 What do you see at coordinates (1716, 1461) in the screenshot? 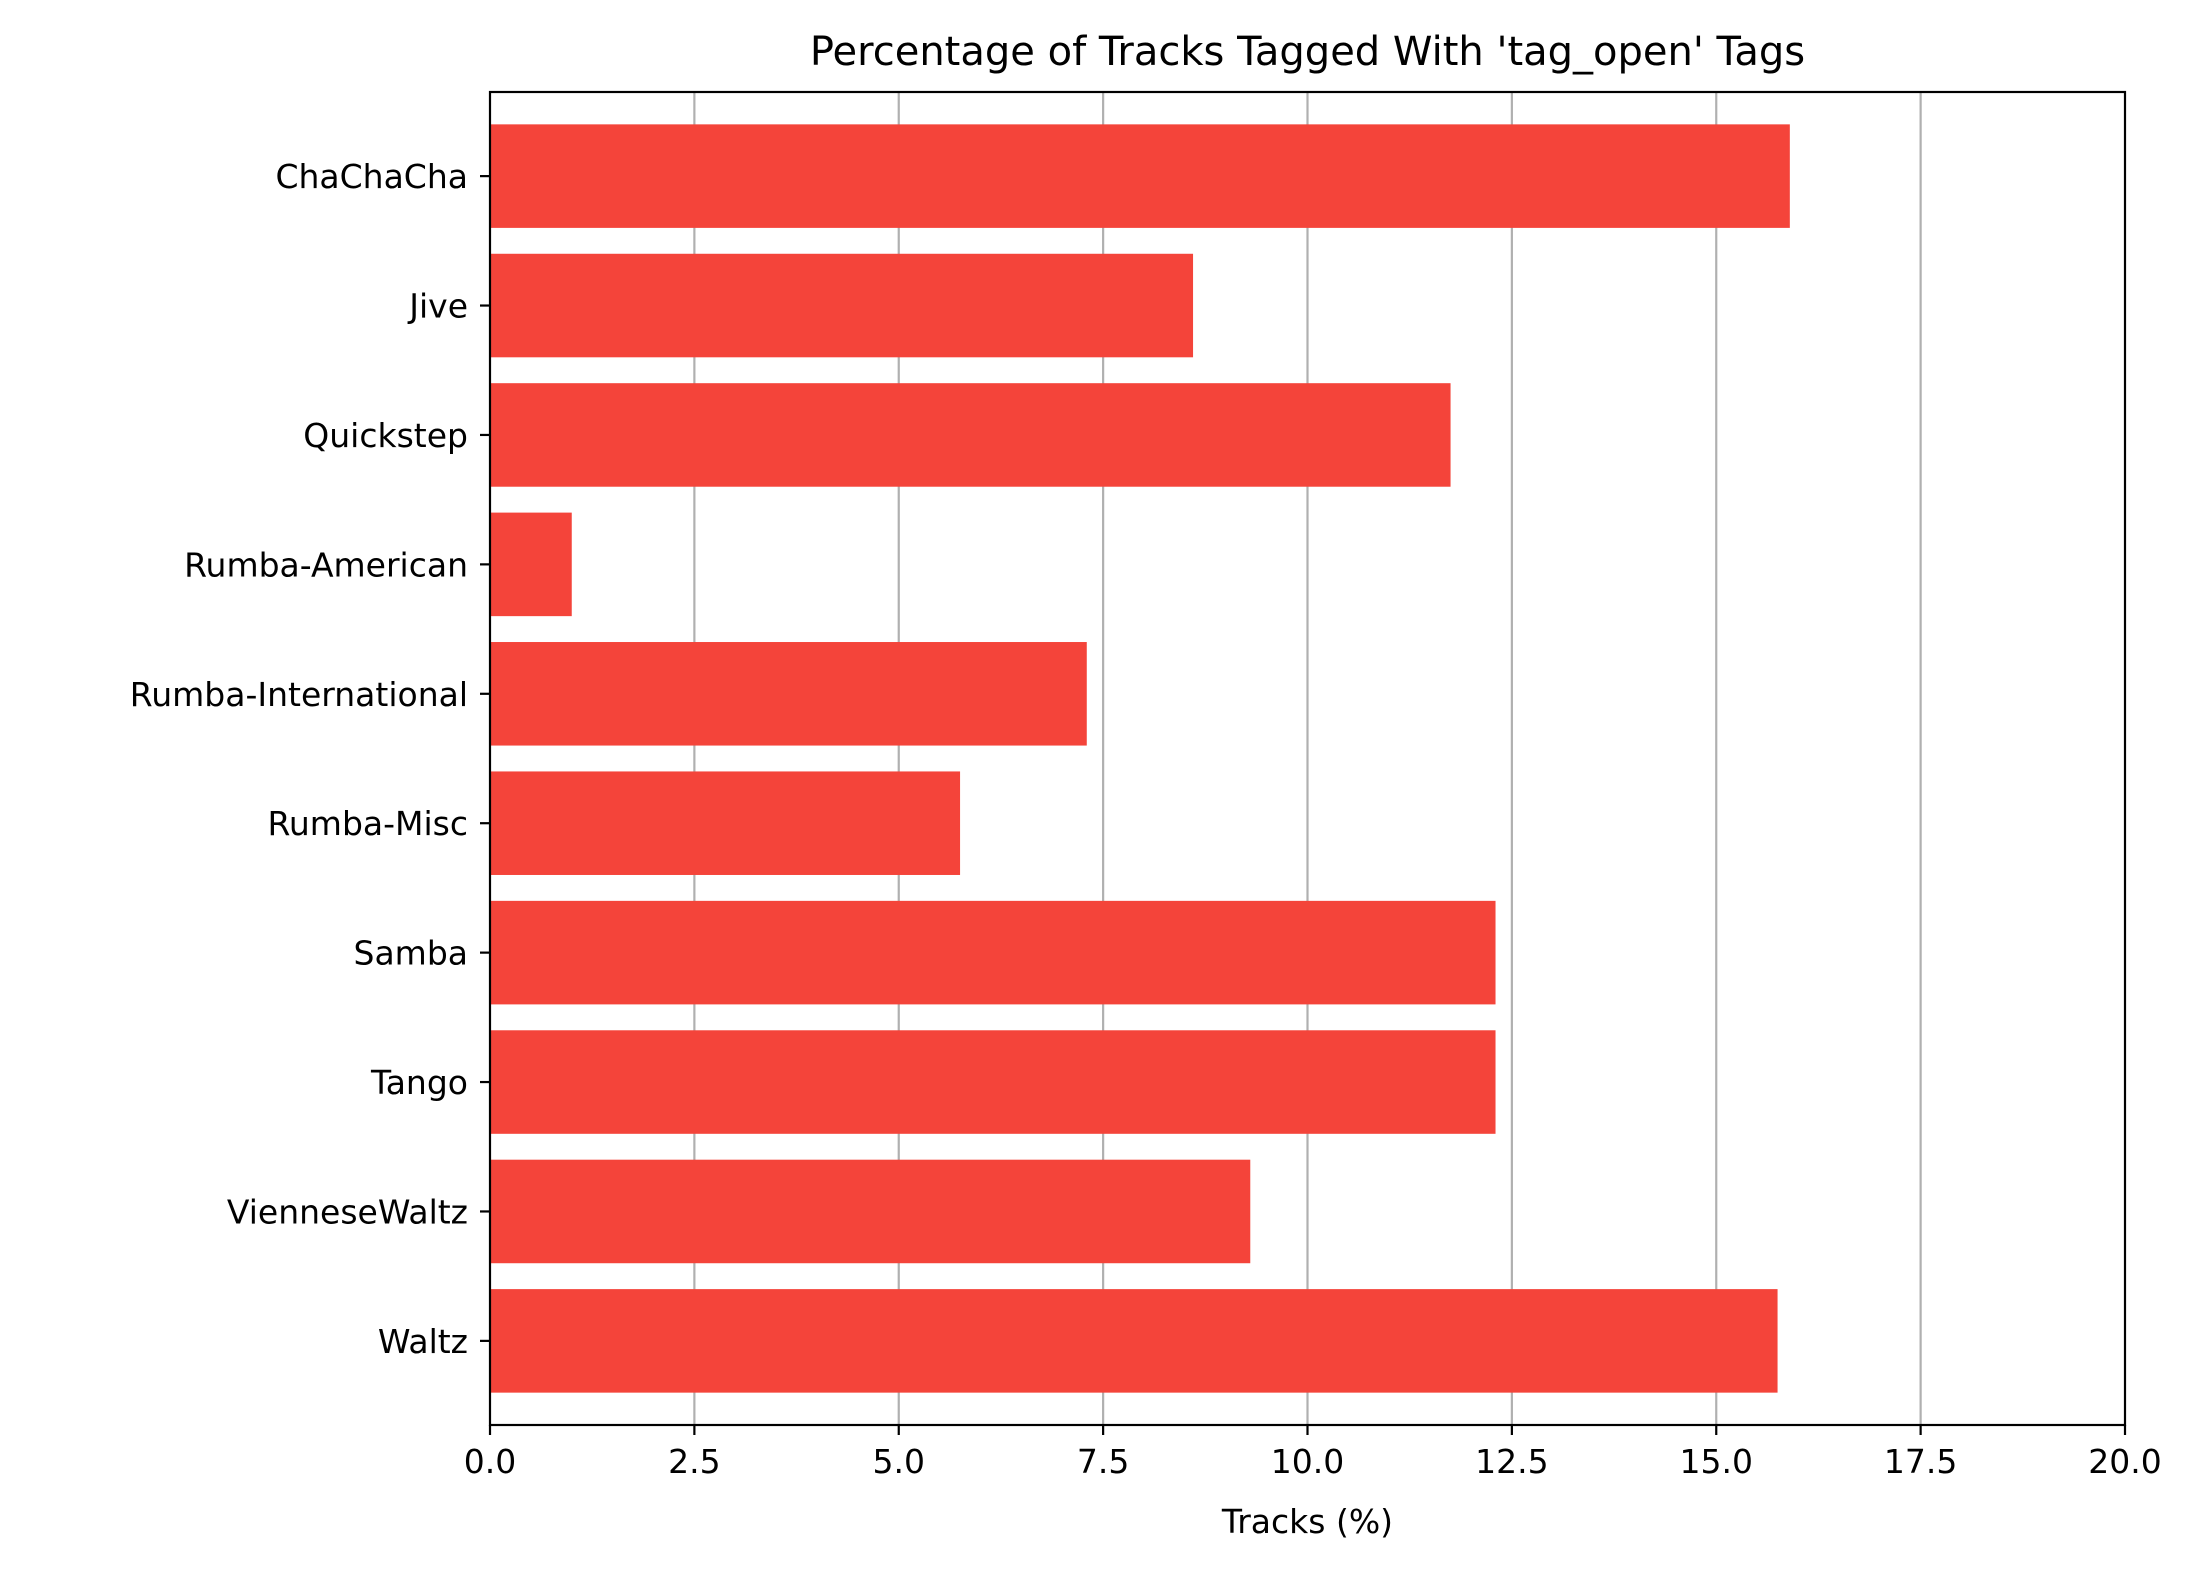
I see `x-tick-label: 15.0` at bounding box center [1716, 1461].